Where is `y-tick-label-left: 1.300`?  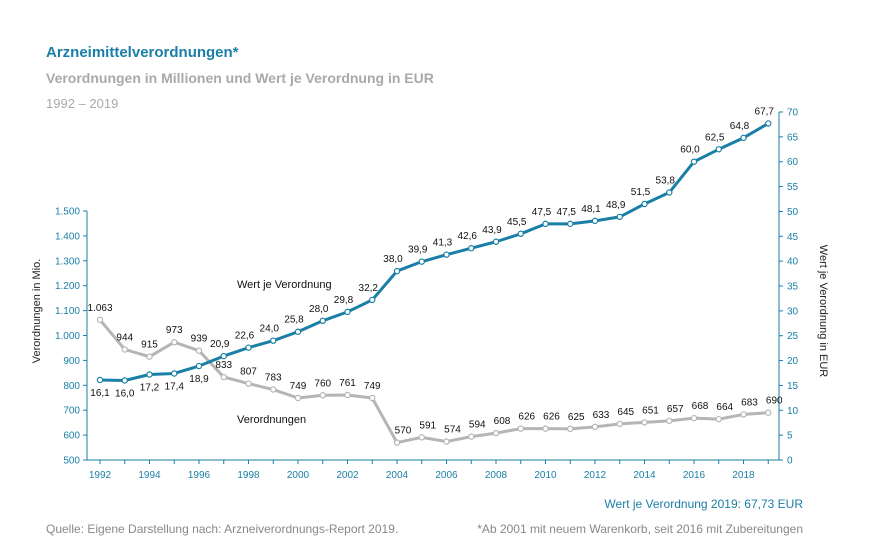
y-tick-label-left: 1.300 is located at coordinates (67, 261).